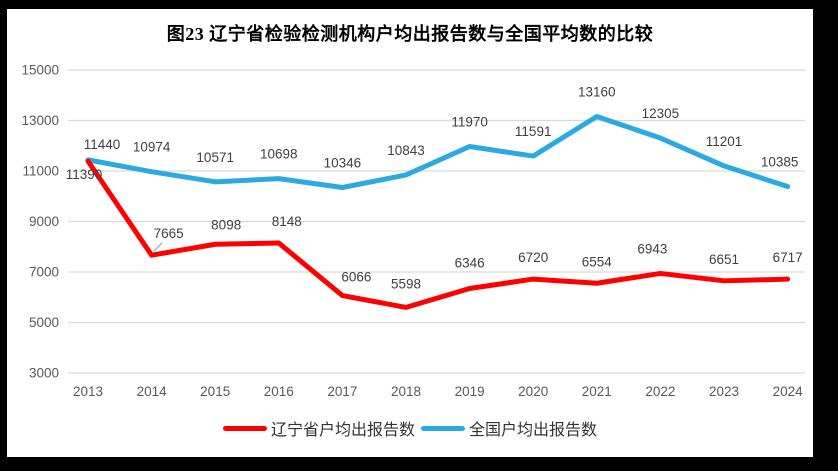 Image resolution: width=838 pixels, height=471 pixels. What do you see at coordinates (443, 428) in the screenshot?
I see `legend-swatch-national-blue-line` at bounding box center [443, 428].